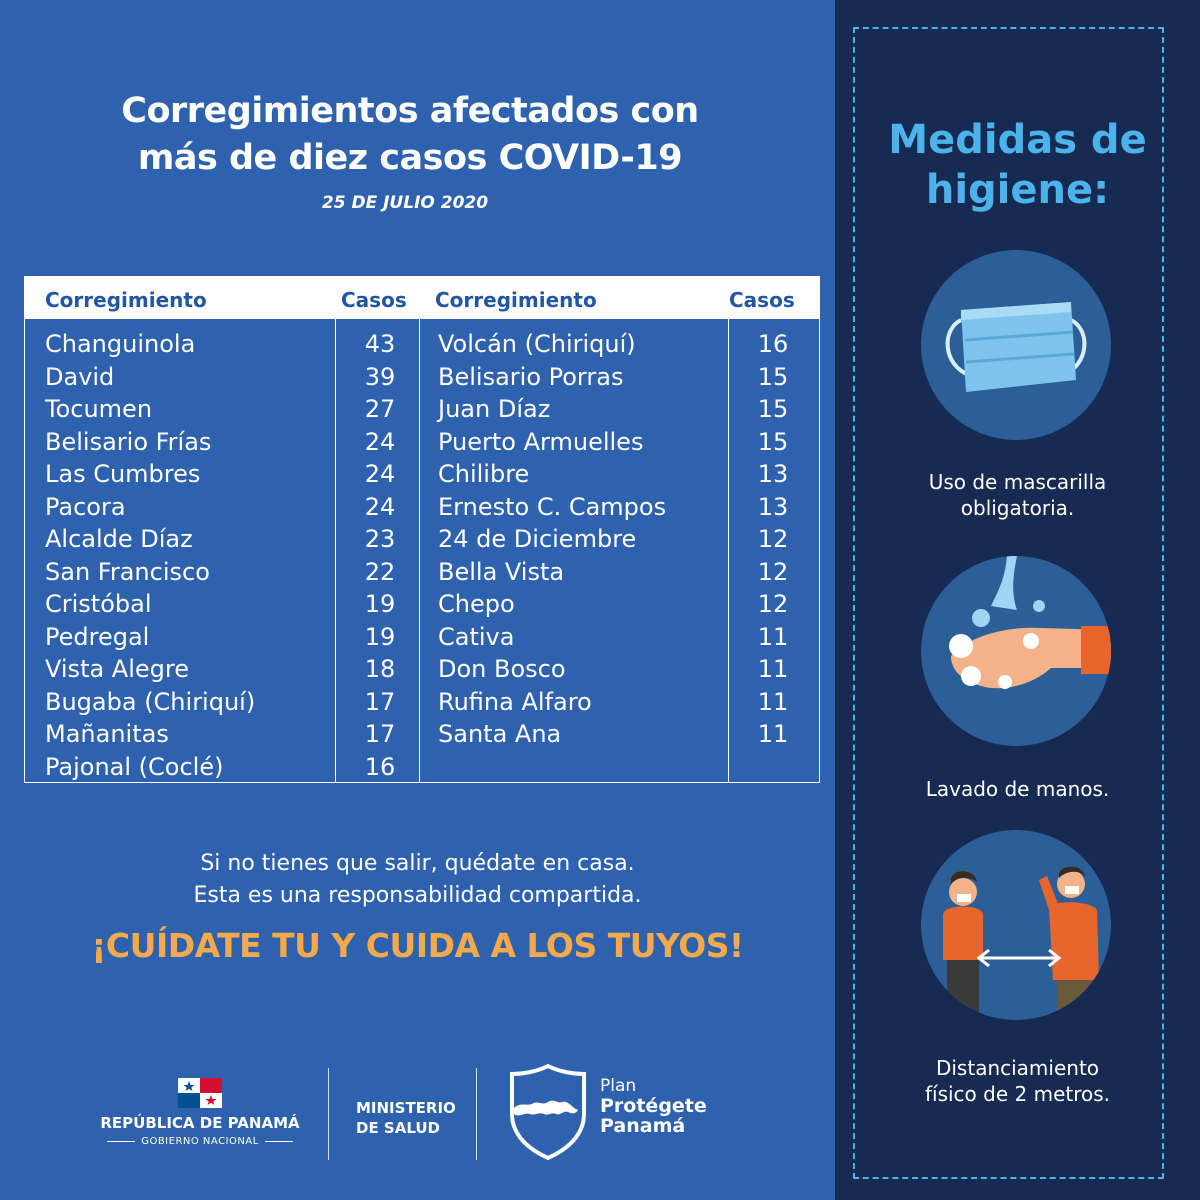 The image size is (1200, 1200). I want to click on column-header-casos-2: Casos, so click(762, 300).